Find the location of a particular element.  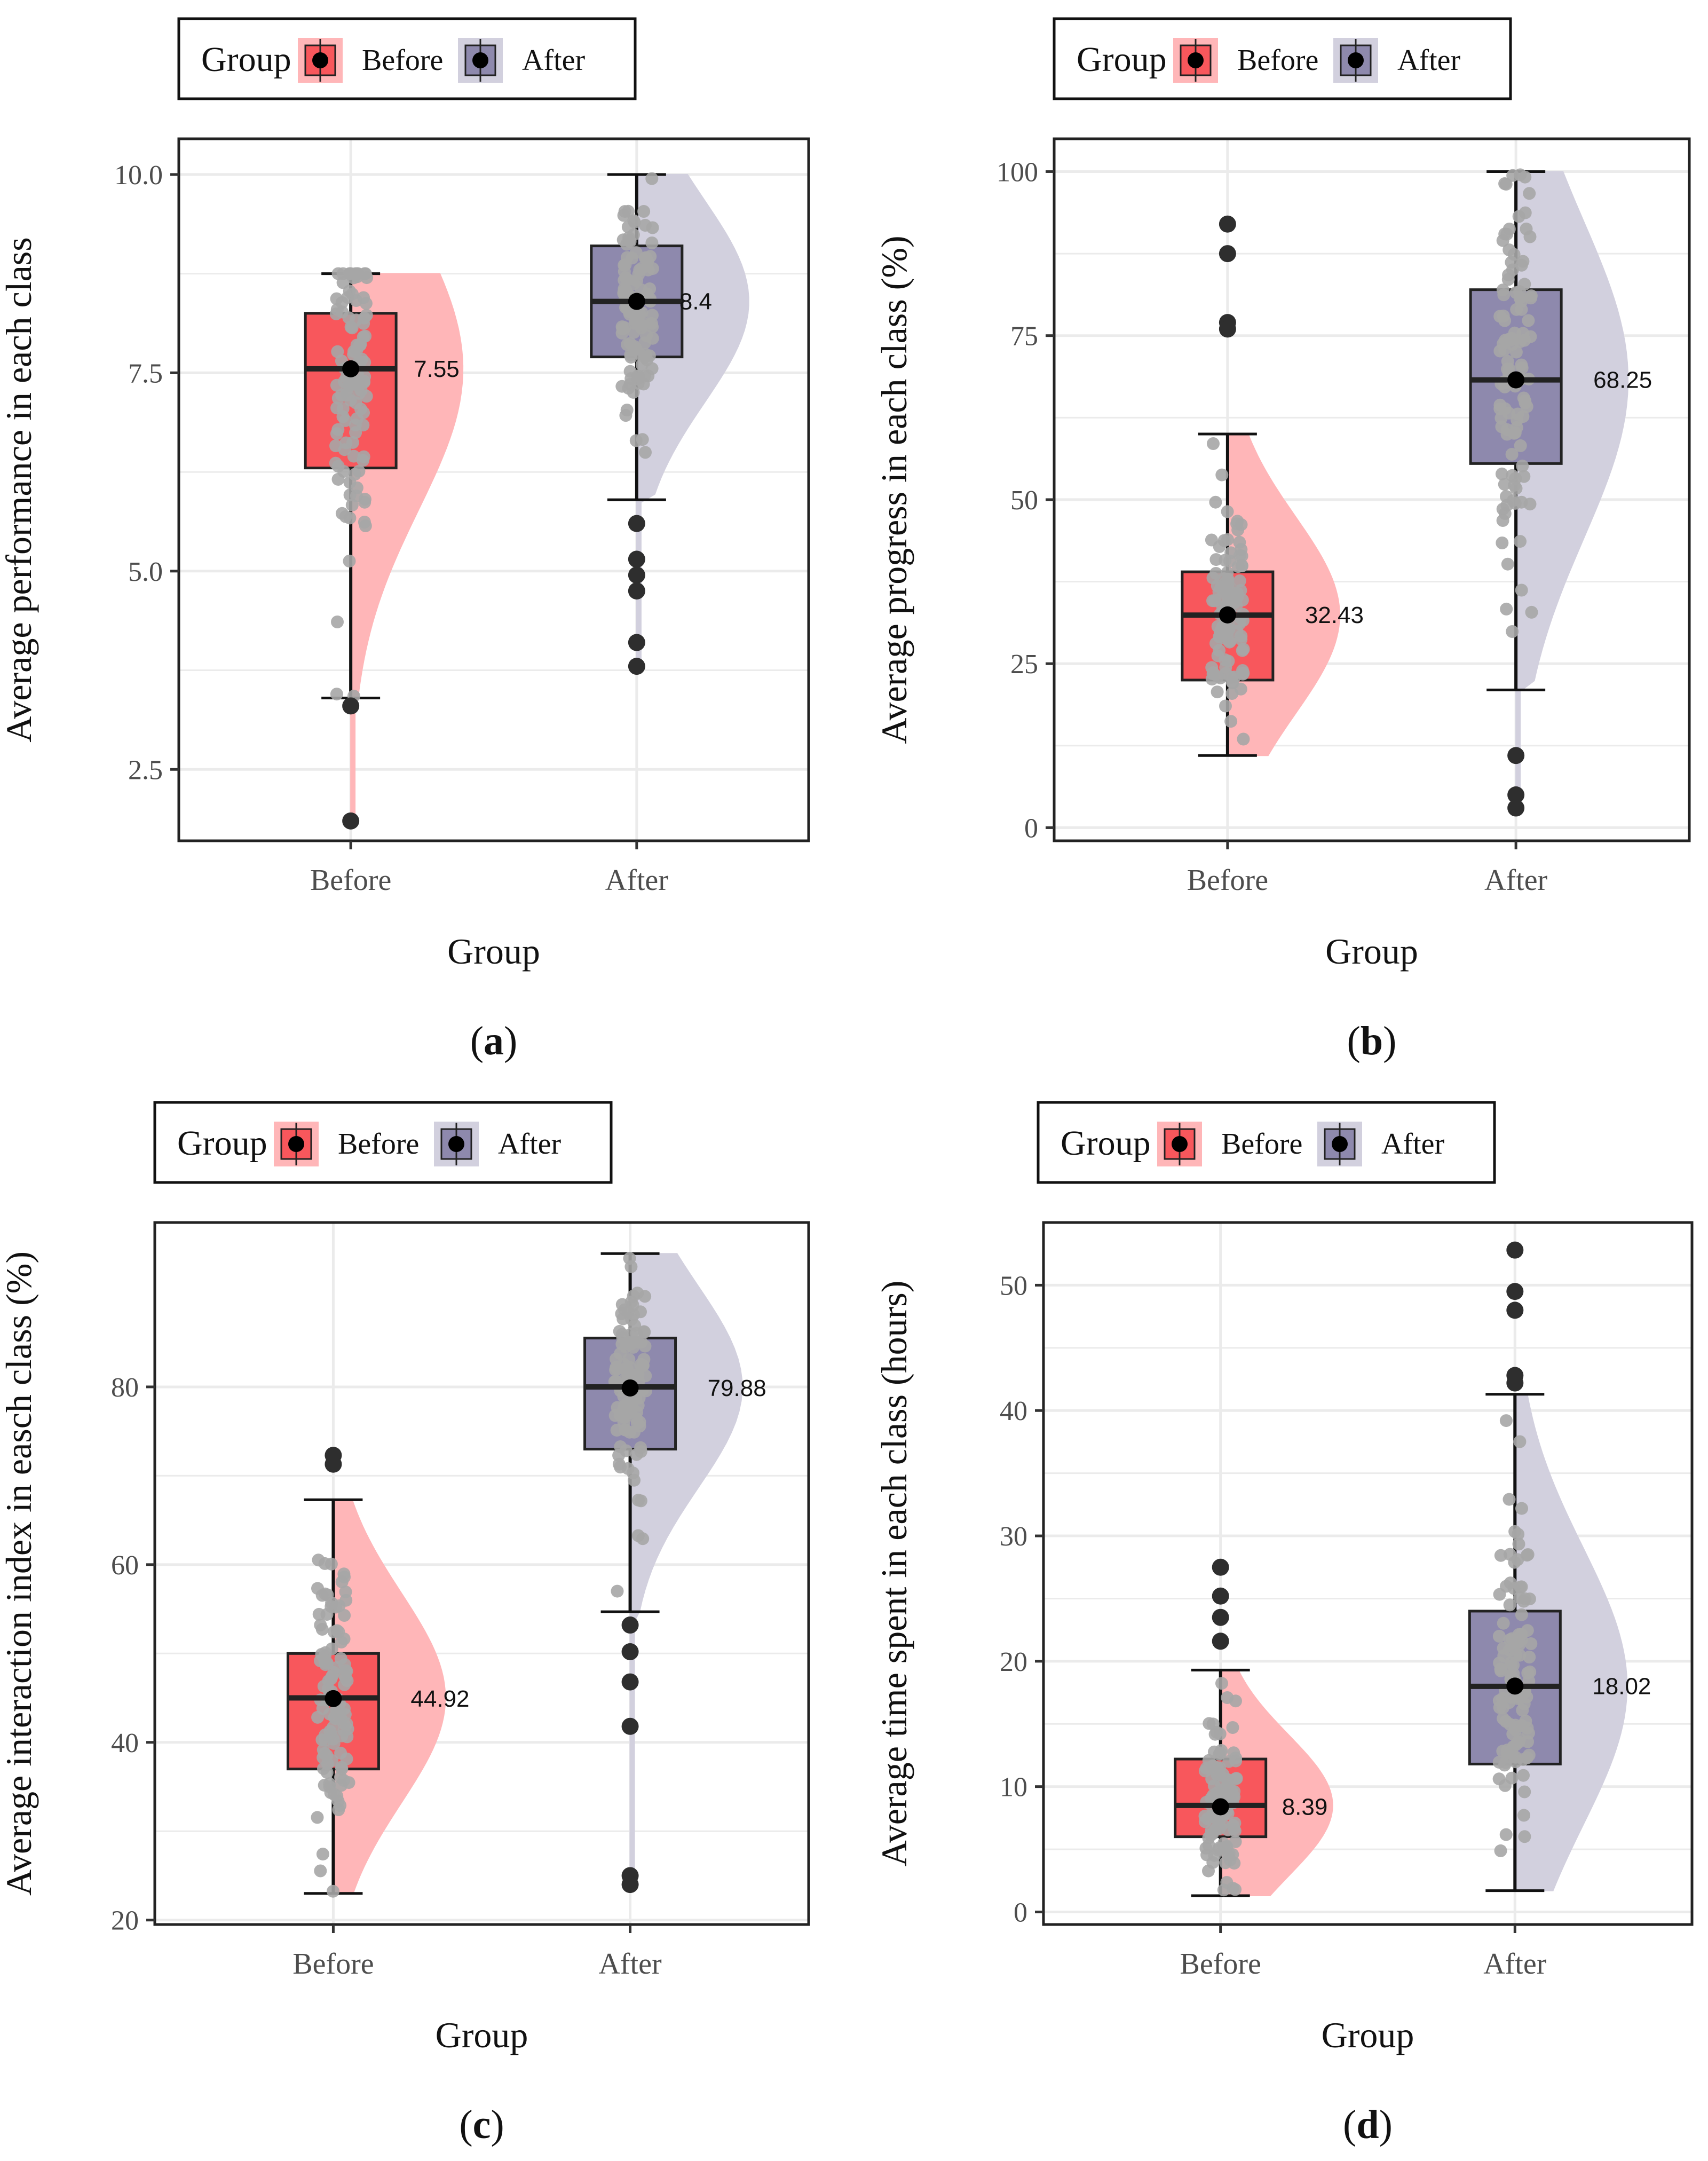

legend-label-after: After is located at coordinates (554, 61).